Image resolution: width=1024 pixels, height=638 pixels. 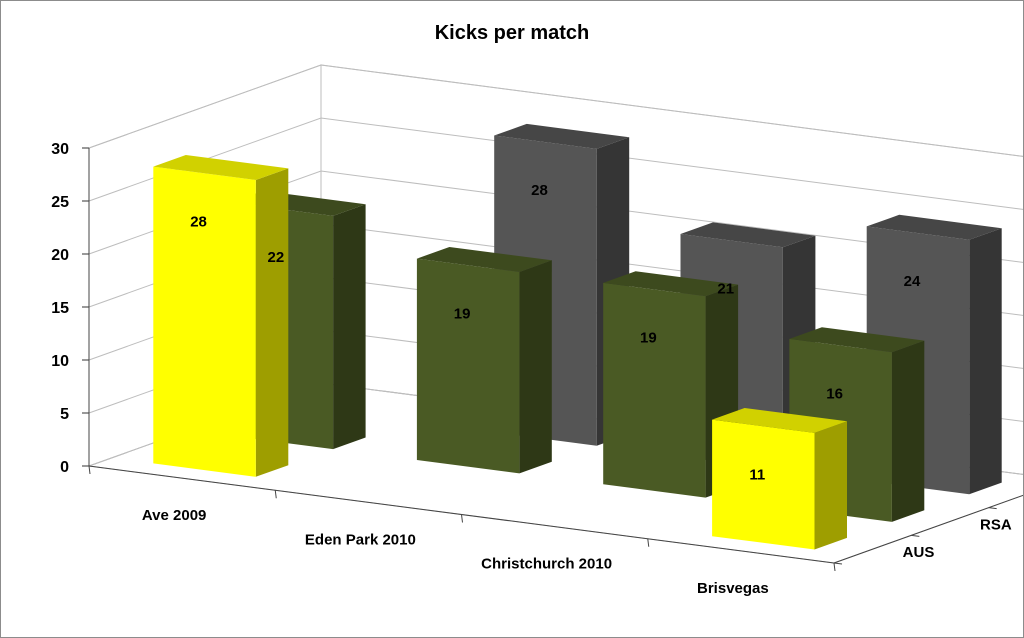 I want to click on gridline, so click(x=555, y=110).